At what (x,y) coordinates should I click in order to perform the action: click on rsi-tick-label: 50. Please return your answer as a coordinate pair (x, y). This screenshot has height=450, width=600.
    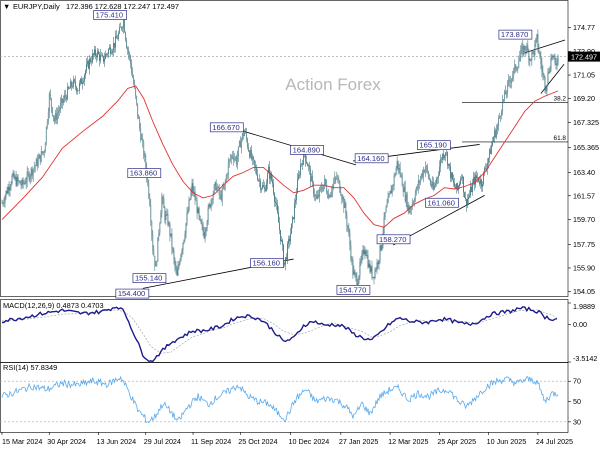
    Looking at the image, I should click on (577, 401).